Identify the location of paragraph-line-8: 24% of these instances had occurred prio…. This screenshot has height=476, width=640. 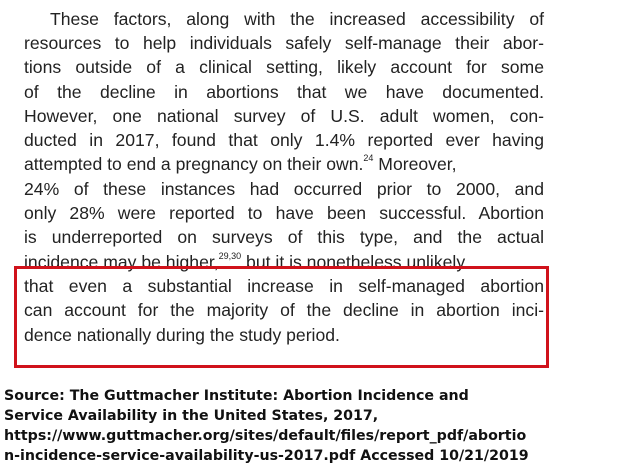
(284, 189).